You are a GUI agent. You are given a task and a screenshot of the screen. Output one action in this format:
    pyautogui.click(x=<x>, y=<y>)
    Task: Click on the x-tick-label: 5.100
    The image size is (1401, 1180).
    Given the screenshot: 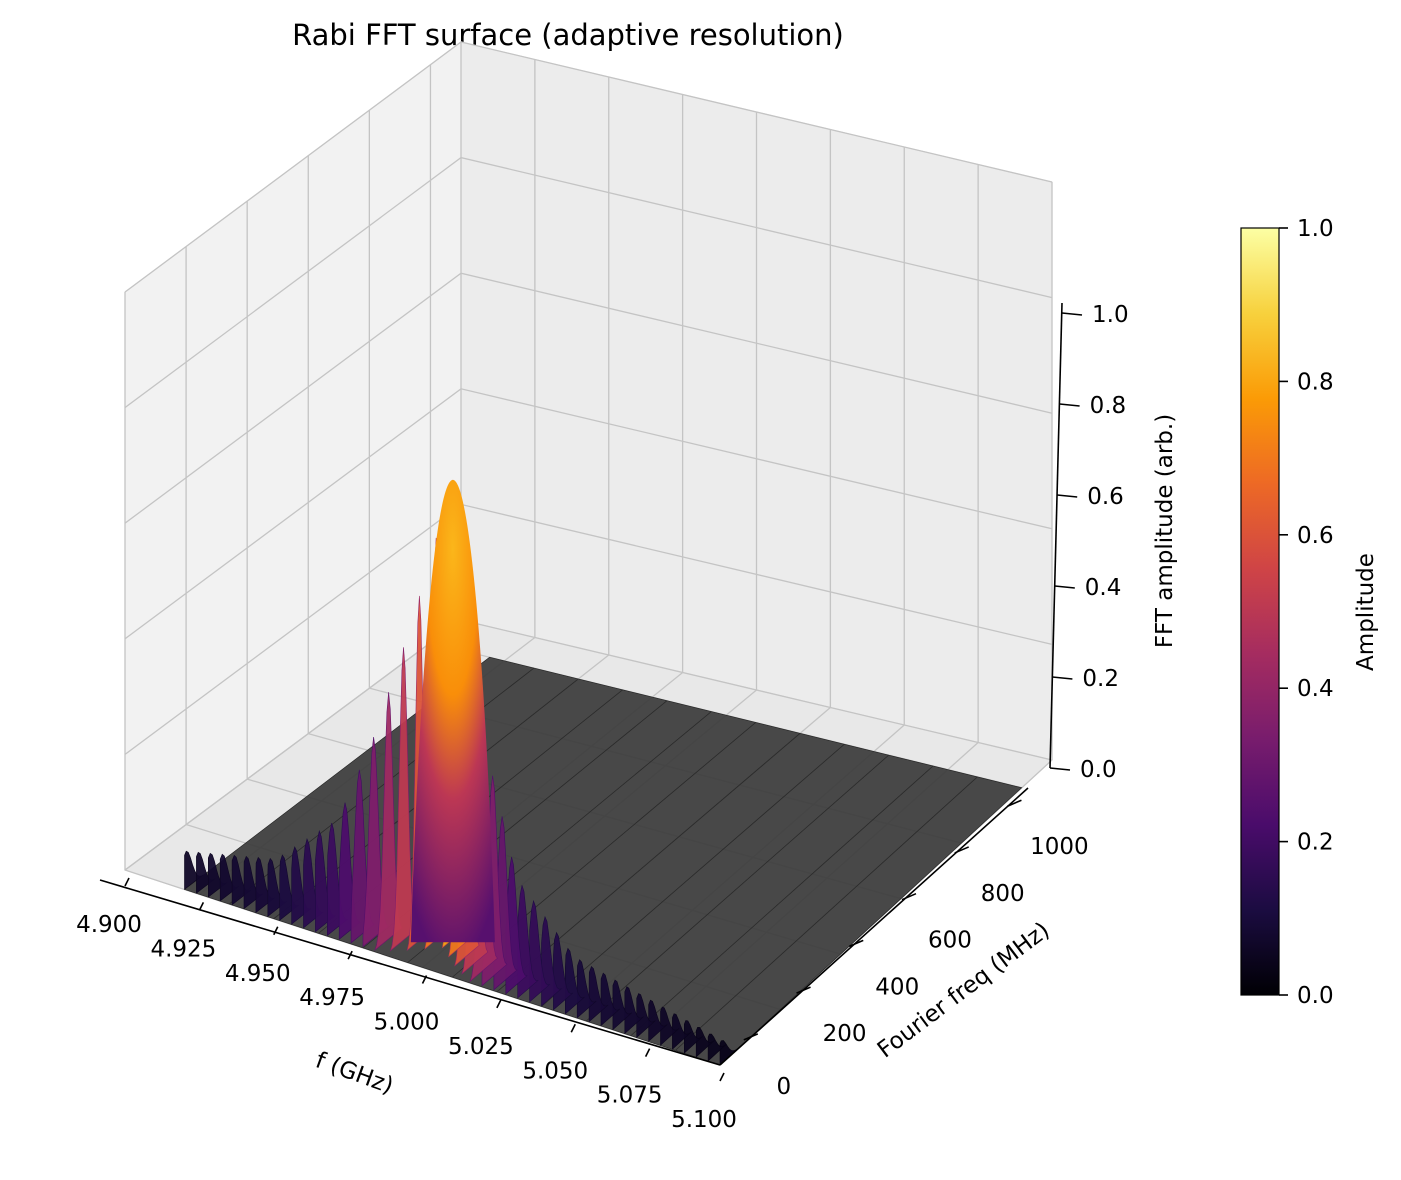 What is the action you would take?
    pyautogui.click(x=704, y=1120)
    